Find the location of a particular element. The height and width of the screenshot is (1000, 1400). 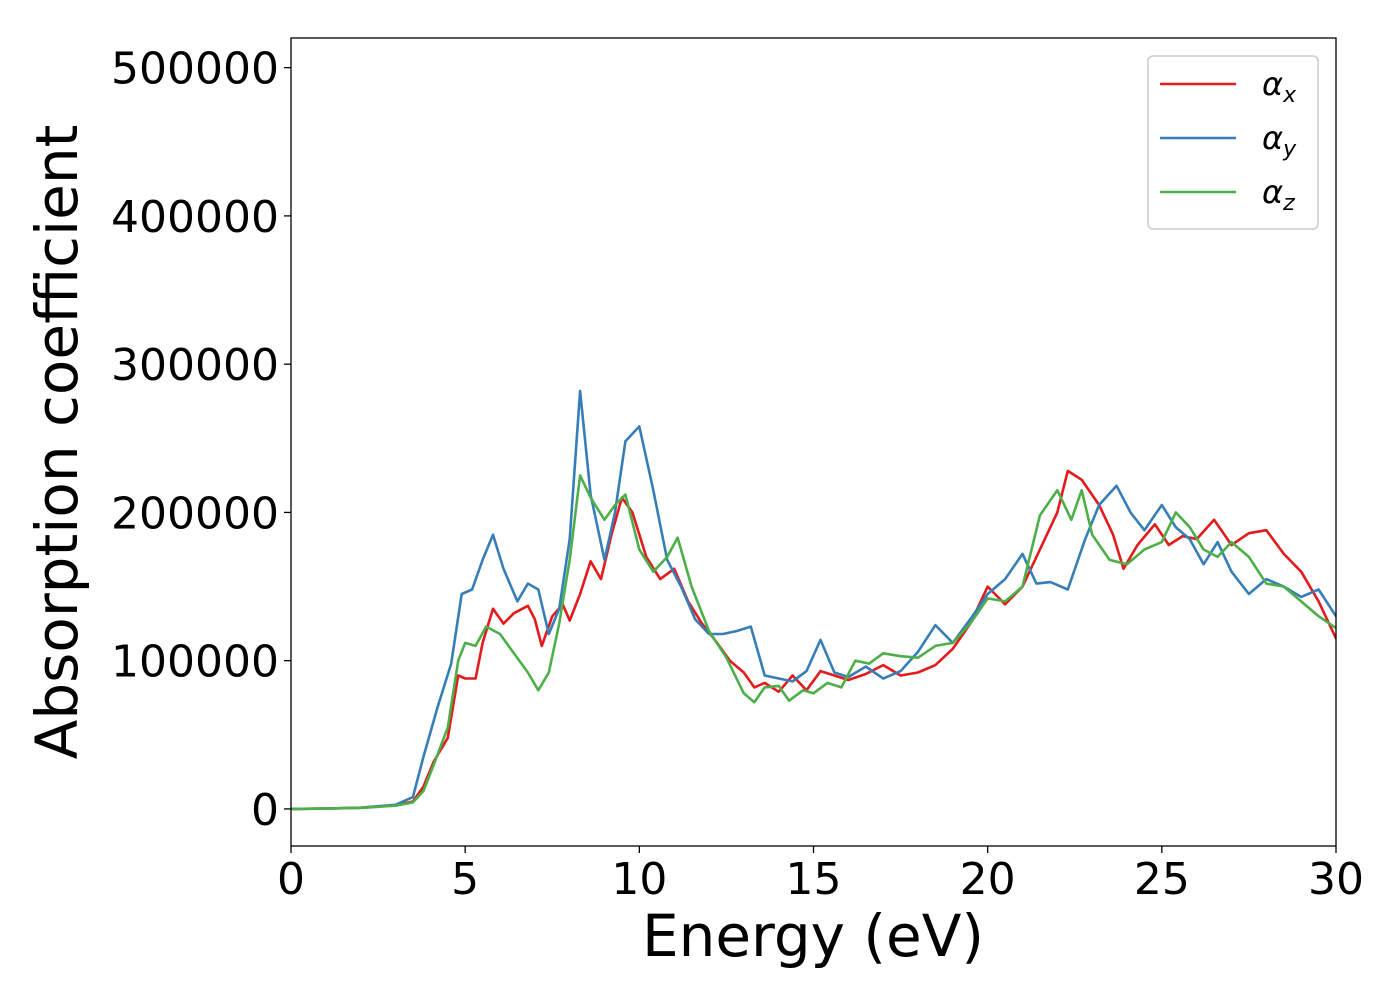

y-tick-label-400000: 400000 is located at coordinates (195, 217).